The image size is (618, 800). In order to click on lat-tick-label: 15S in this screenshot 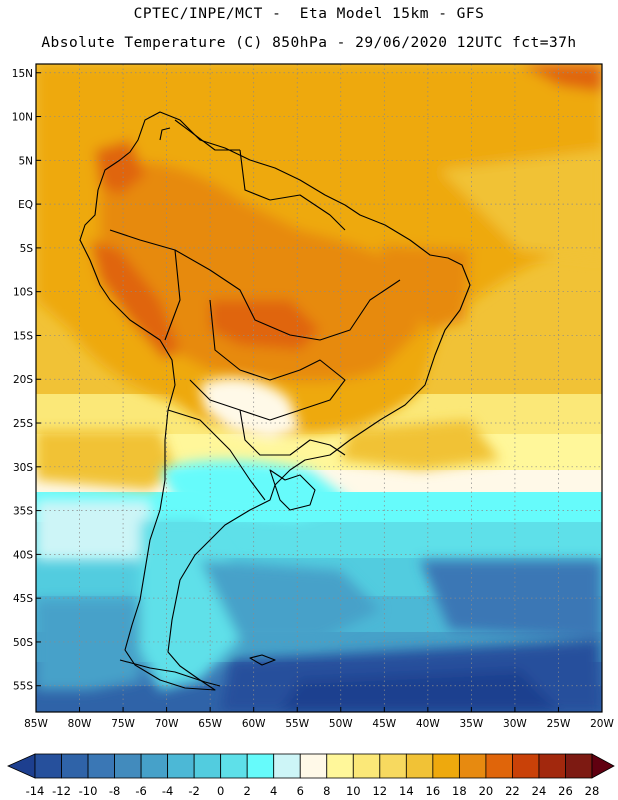, I will do `click(23, 336)`.